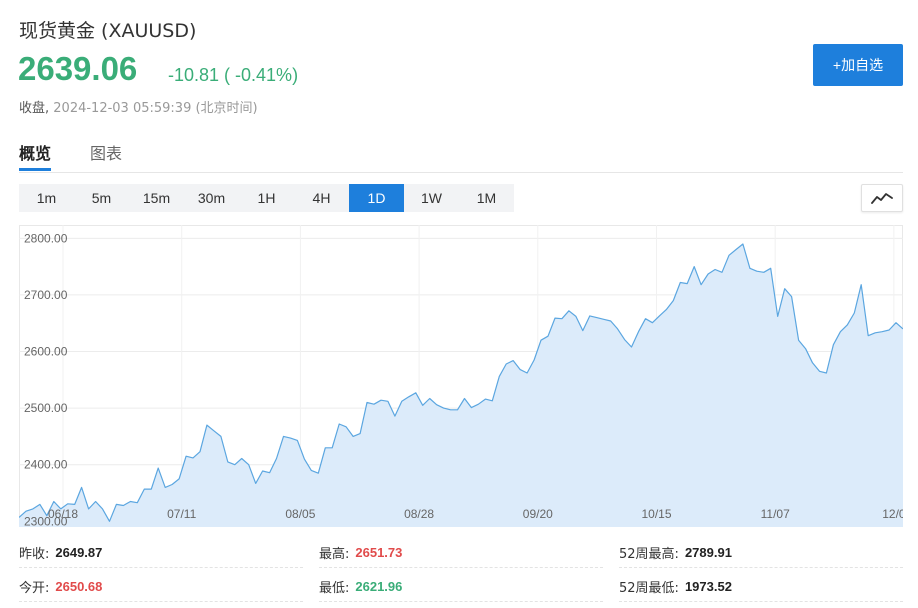  Describe the element at coordinates (79, 586) in the screenshot. I see `stat-value: 2650.68` at that location.